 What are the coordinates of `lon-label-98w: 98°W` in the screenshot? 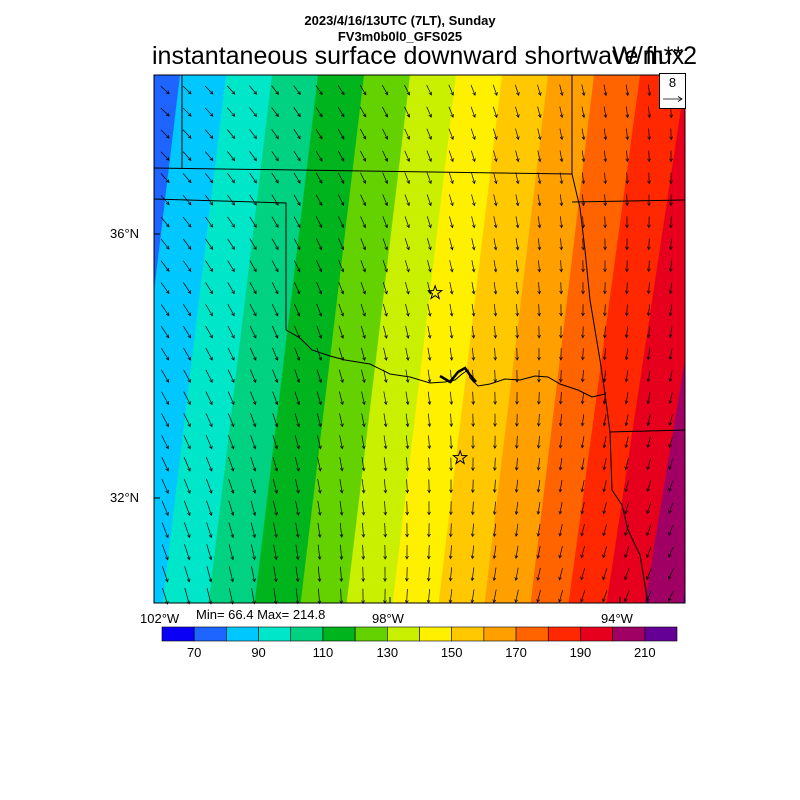 It's located at (388, 618).